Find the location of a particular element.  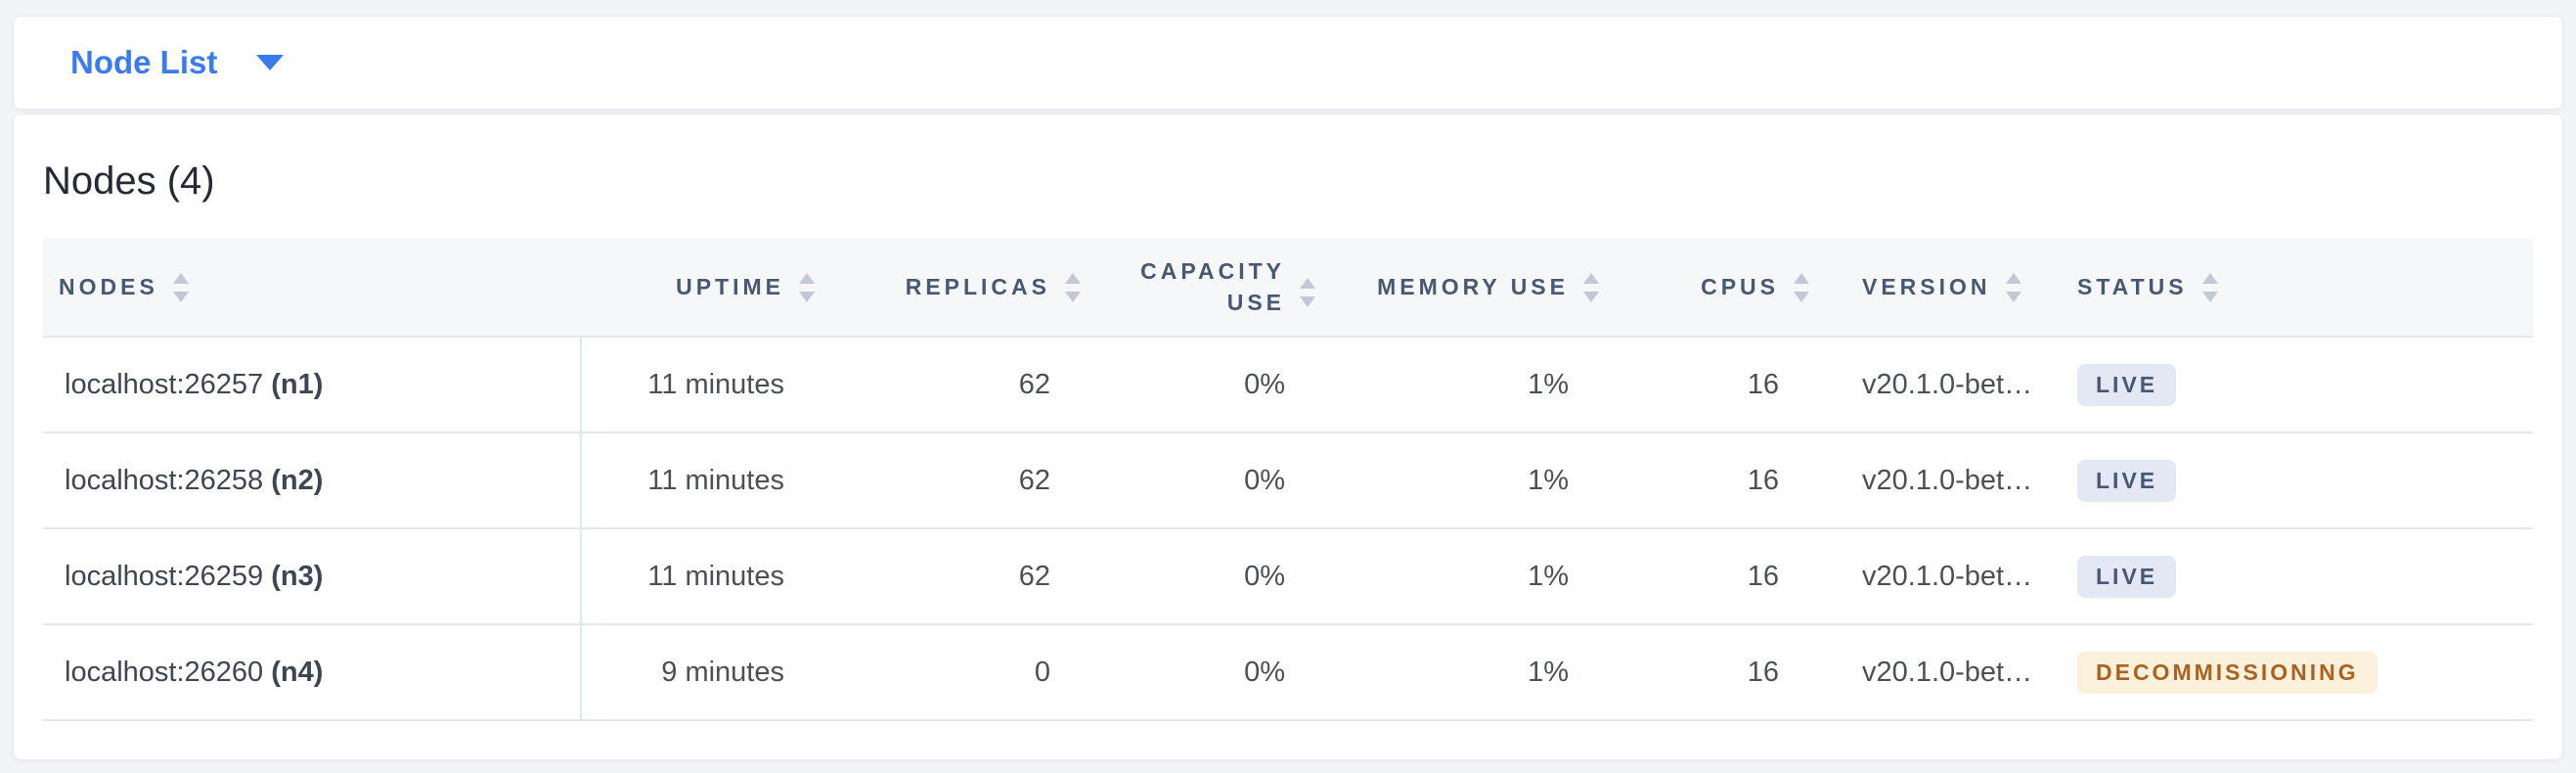

chevron-down-icon is located at coordinates (270, 62).